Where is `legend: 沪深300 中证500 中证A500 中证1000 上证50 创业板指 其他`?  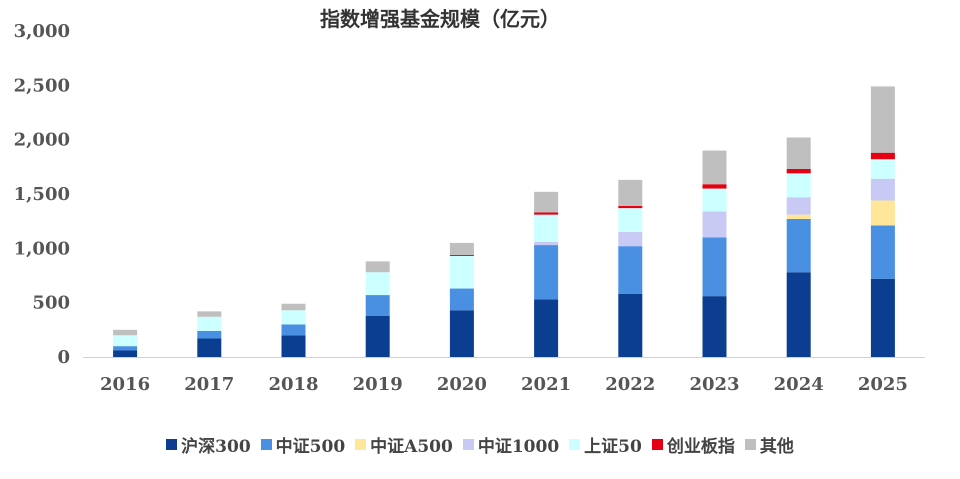
legend: 沪深300 中证500 中证A500 中证1000 上证50 创业板指 其他 is located at coordinates (480, 444).